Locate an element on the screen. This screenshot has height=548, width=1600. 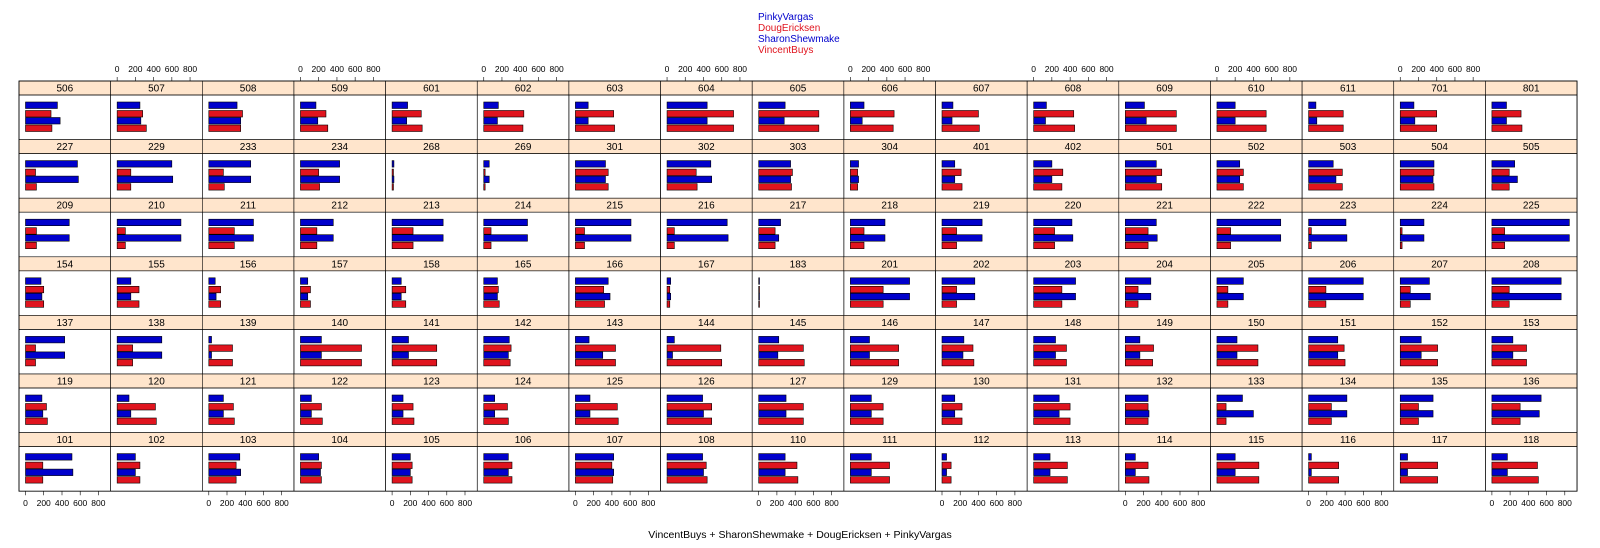
bottom-axis-col-2: 0 200 400 600 800 is located at coordinates (247, 499).